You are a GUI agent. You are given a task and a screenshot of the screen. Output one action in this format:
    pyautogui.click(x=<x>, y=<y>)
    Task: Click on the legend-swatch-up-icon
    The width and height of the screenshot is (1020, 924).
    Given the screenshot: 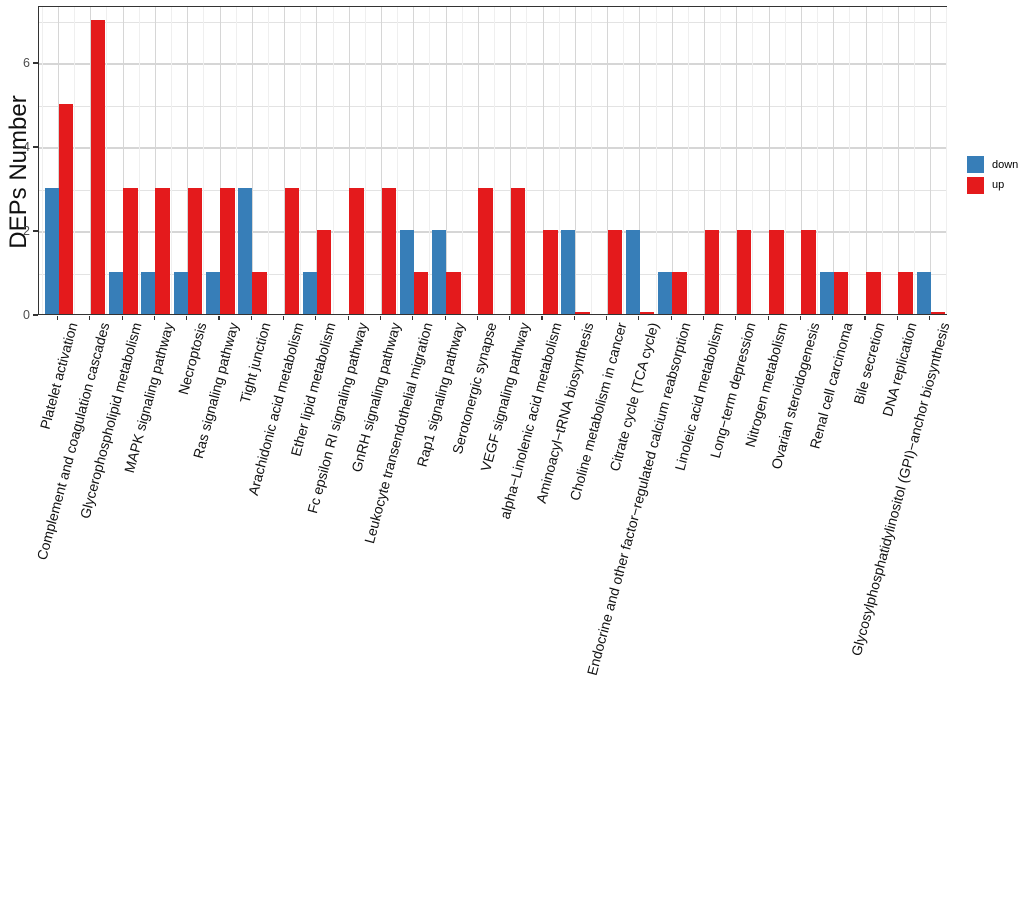 What is the action you would take?
    pyautogui.click(x=975, y=185)
    